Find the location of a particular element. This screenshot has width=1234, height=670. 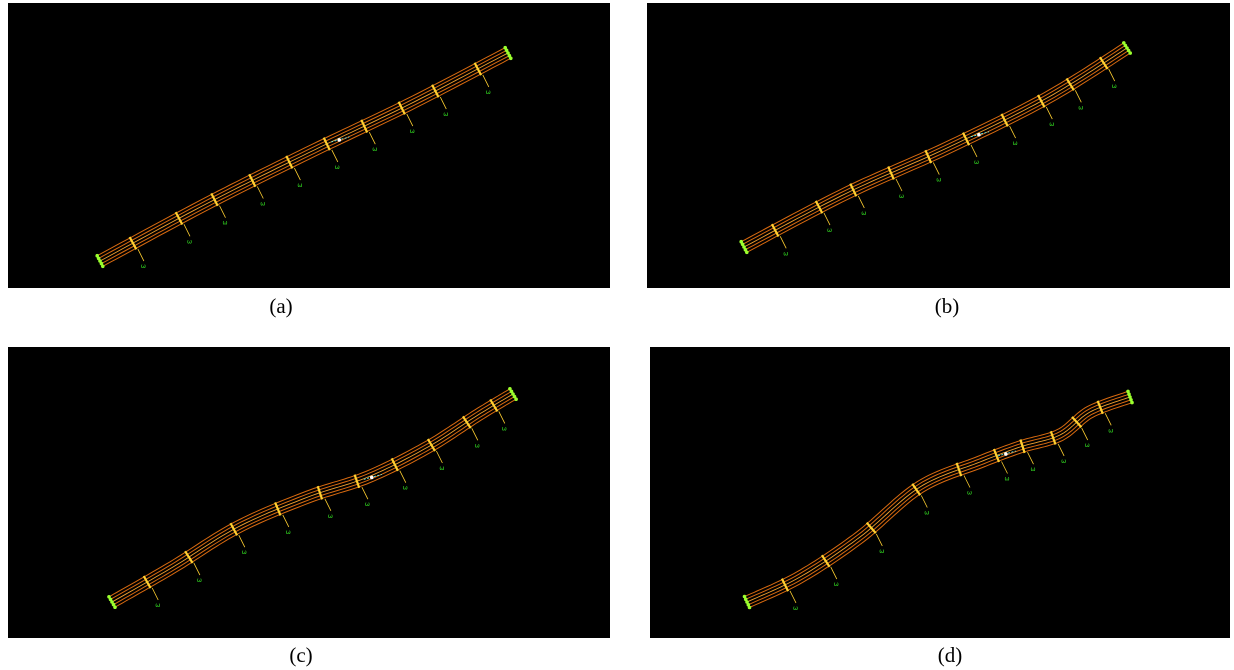

caption-b: (b) is located at coordinates (947, 306).